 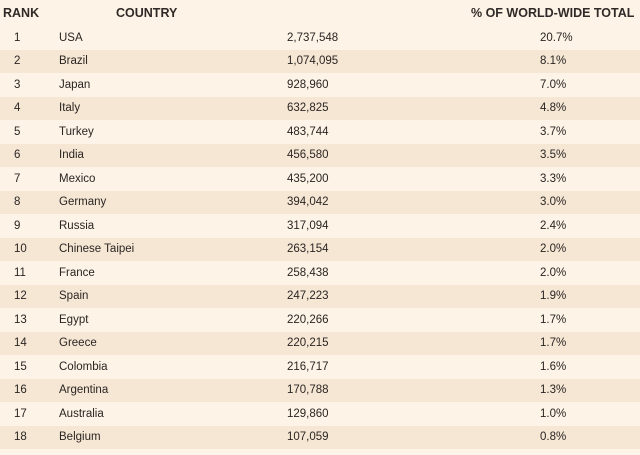 What do you see at coordinates (80, 437) in the screenshot?
I see `country-cell: Belgium` at bounding box center [80, 437].